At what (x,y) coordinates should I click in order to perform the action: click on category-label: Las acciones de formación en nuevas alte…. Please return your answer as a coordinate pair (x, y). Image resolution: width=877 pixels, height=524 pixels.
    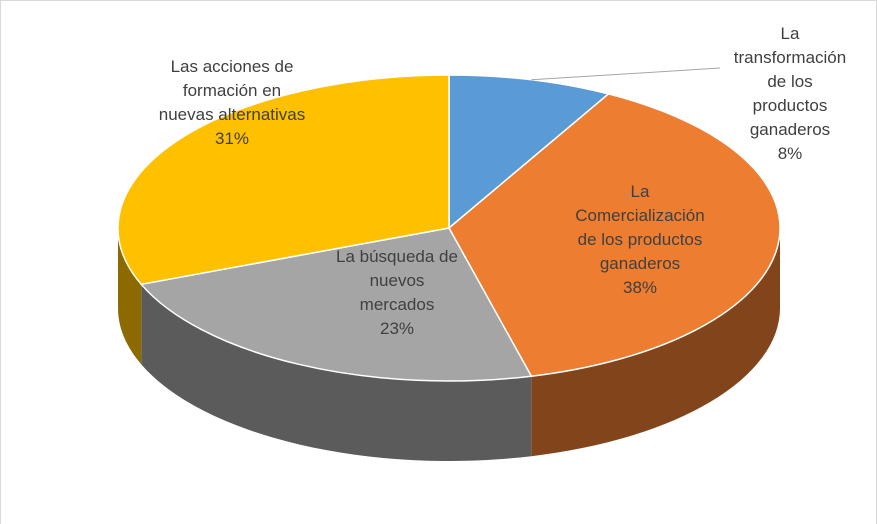
    Looking at the image, I should click on (232, 90).